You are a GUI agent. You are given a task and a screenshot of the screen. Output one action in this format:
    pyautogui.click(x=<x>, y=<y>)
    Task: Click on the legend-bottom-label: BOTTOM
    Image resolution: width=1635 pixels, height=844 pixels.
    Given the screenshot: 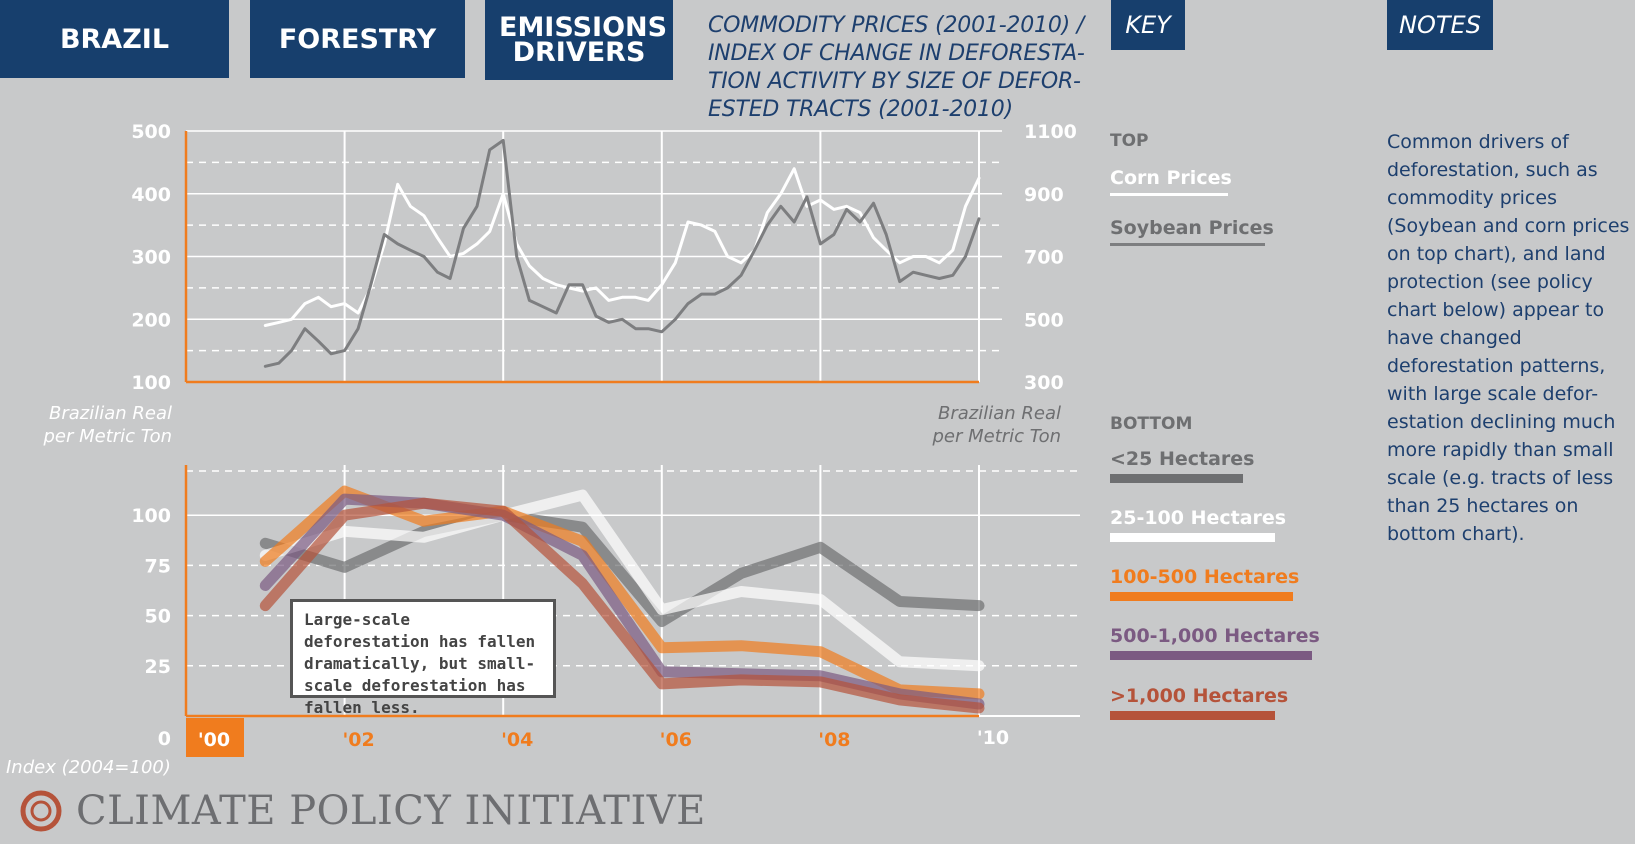 What is the action you would take?
    pyautogui.click(x=1151, y=424)
    